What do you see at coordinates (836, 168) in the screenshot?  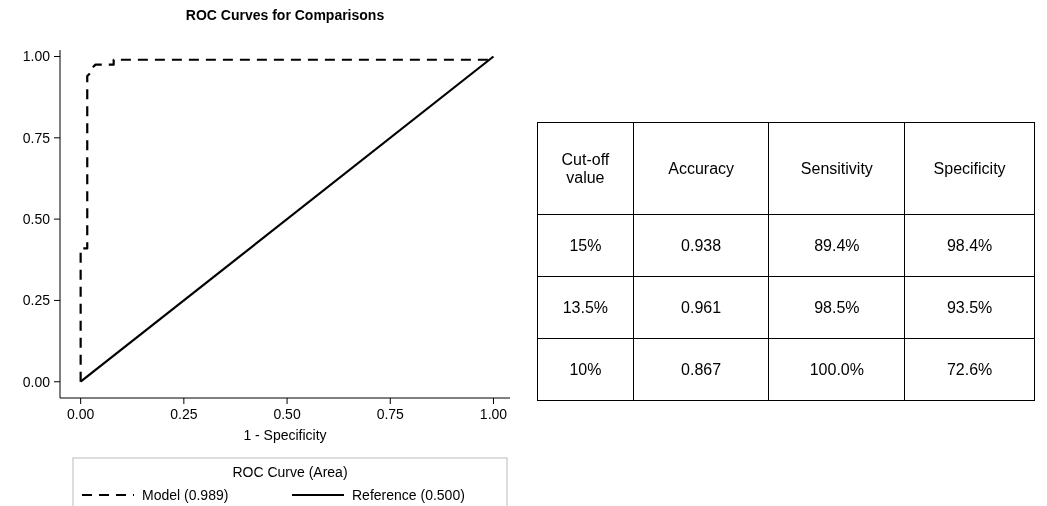 I see `category-label: Sensitivity` at bounding box center [836, 168].